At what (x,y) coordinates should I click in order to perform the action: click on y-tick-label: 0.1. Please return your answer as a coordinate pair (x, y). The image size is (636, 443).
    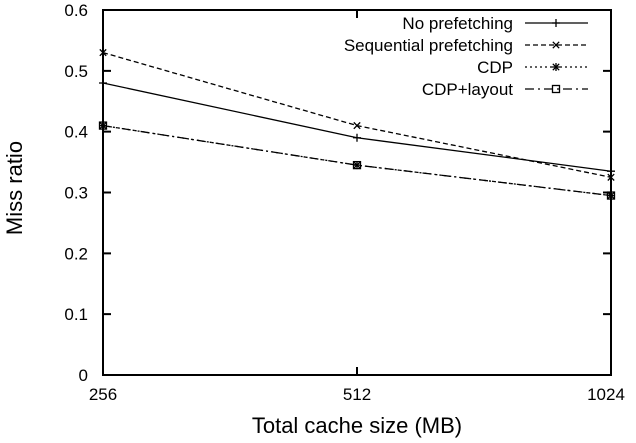
    Looking at the image, I should click on (76, 314).